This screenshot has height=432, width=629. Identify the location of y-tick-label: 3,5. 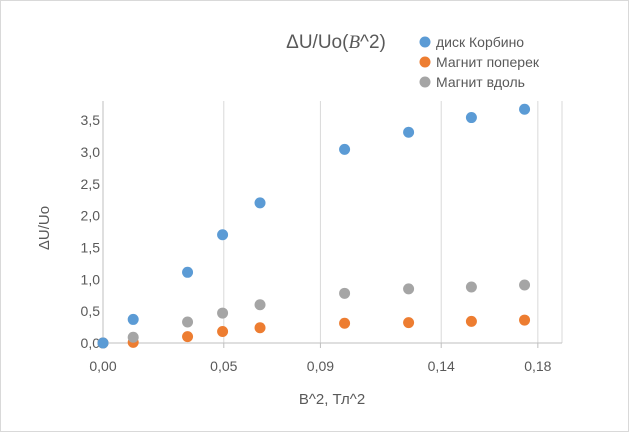
(91, 120).